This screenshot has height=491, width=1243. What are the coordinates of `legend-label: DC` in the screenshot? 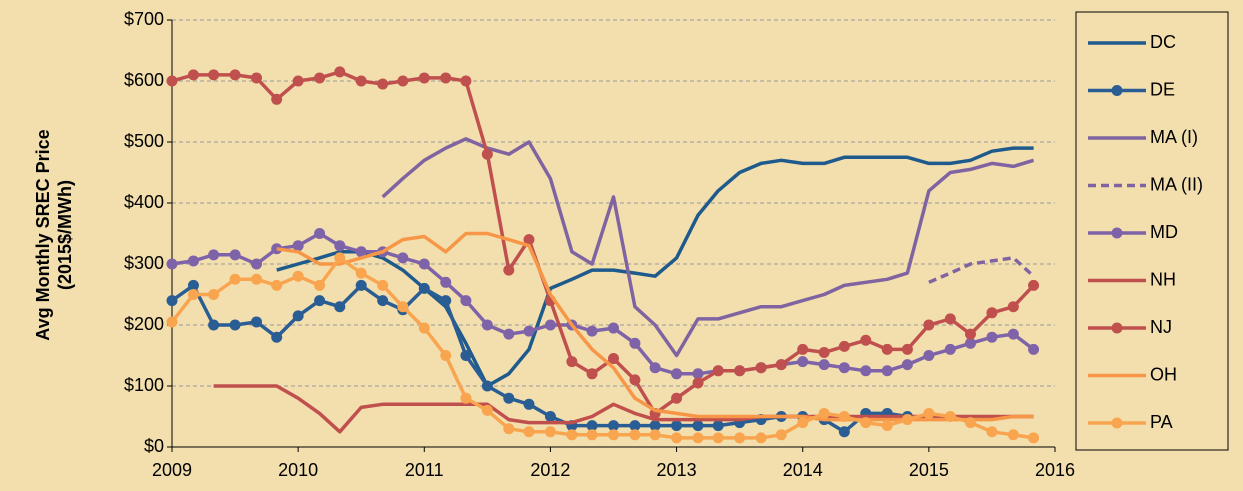 It's located at (1163, 42).